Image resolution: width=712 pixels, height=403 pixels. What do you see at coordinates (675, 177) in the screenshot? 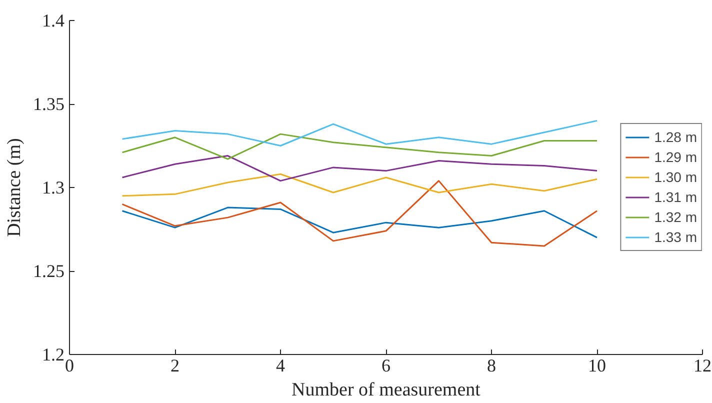
I see `legend-label: 1.30 m` at bounding box center [675, 177].